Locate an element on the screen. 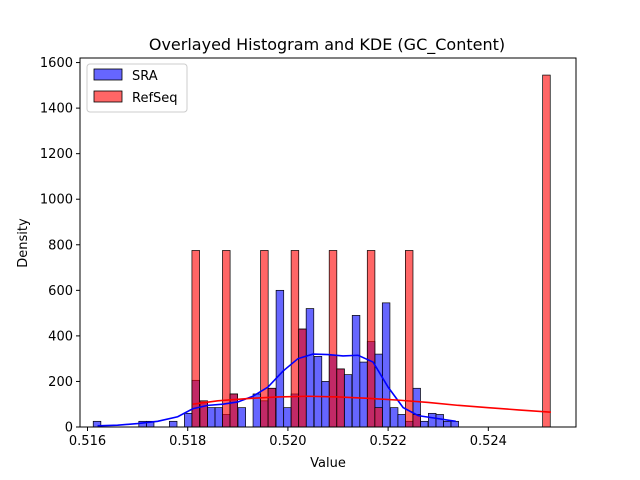 The image size is (640, 480). kde-lines is located at coordinates (324, 390).